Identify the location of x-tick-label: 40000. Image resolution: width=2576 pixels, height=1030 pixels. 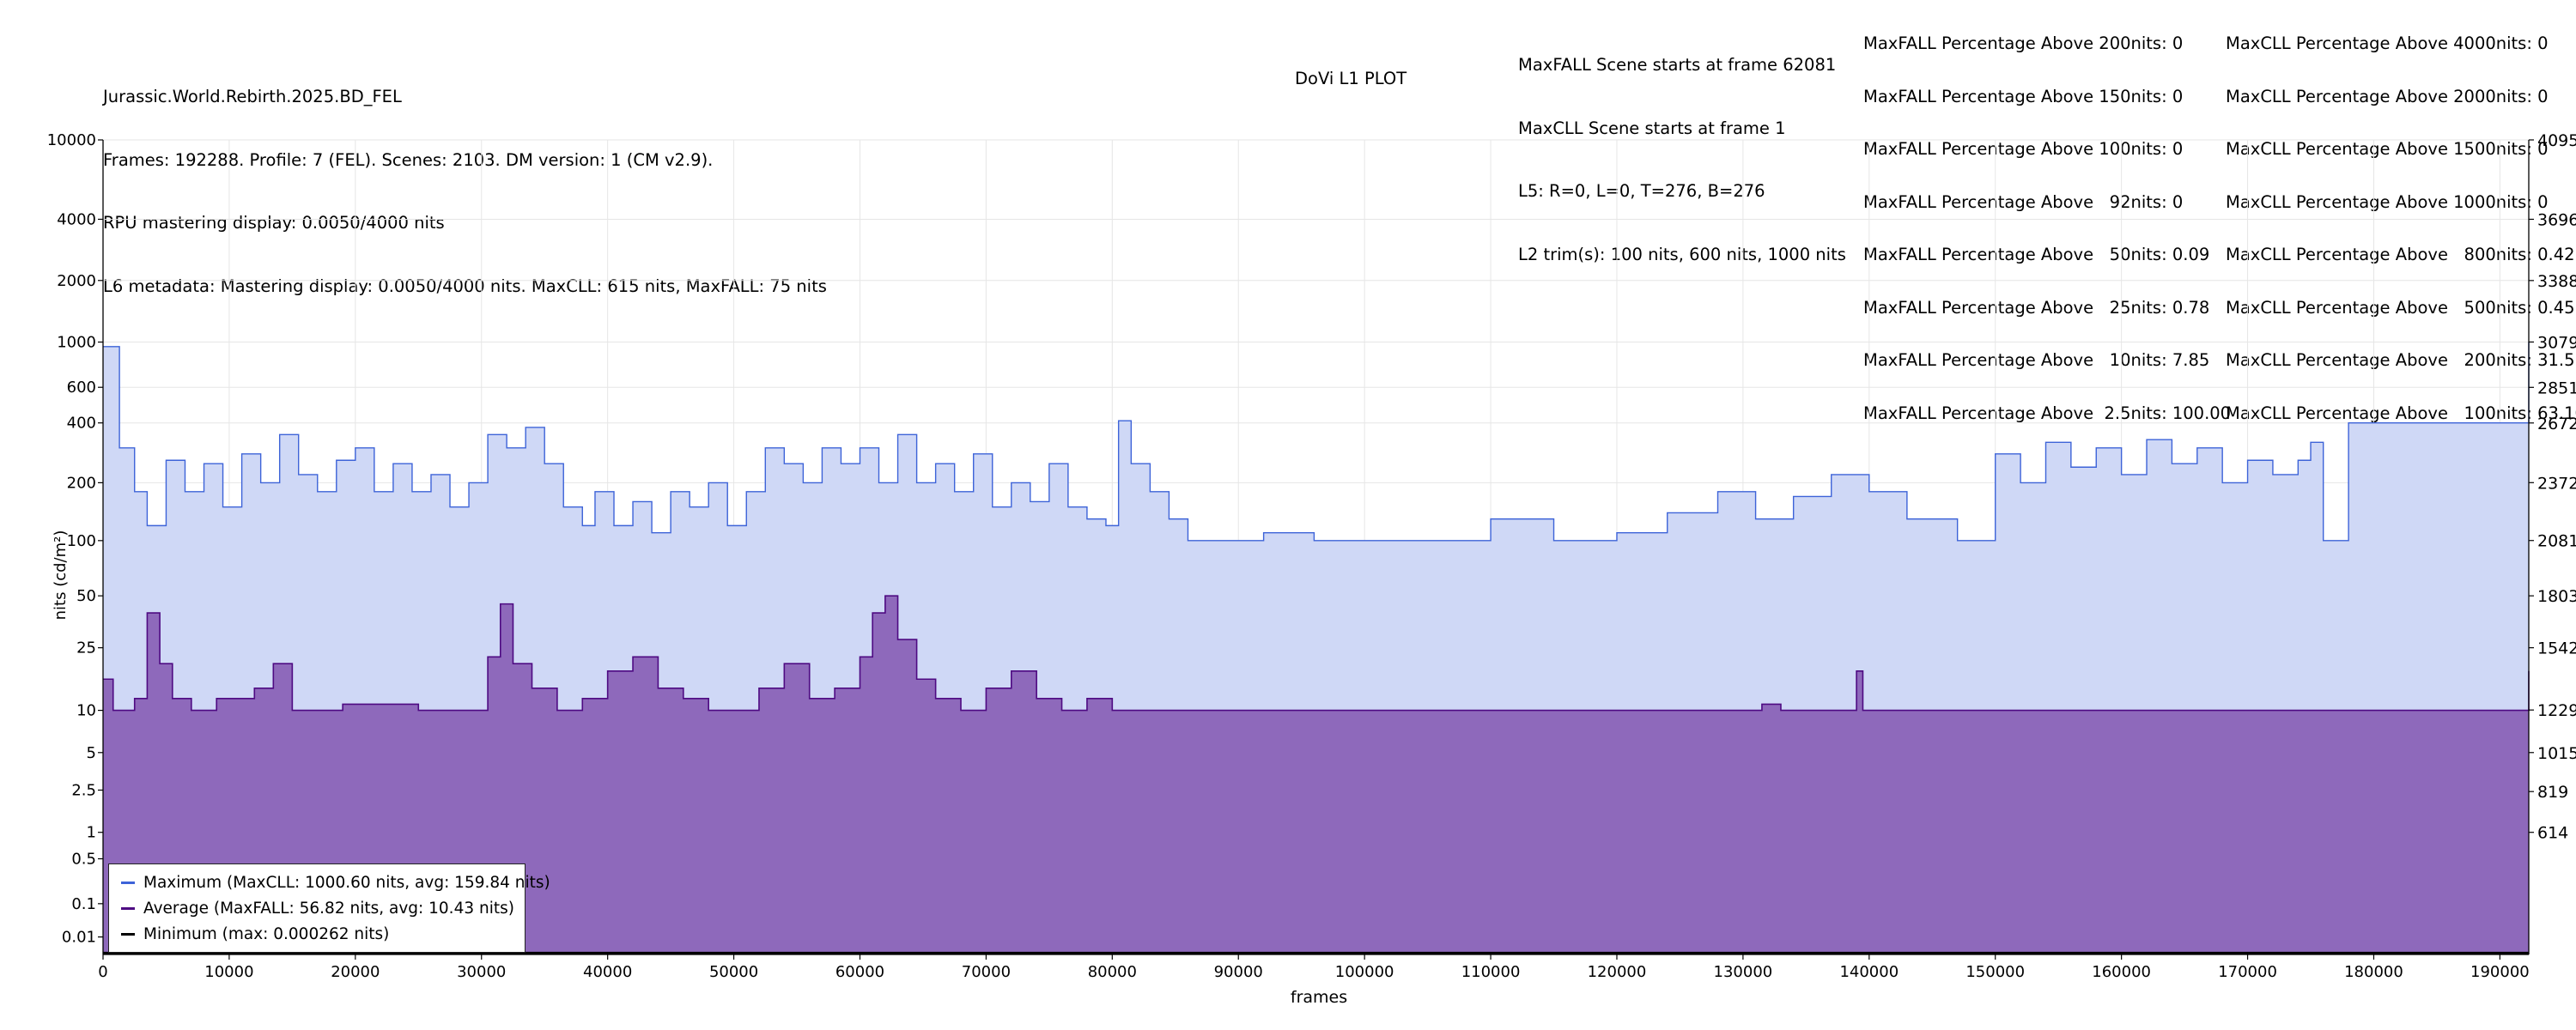
(607, 972).